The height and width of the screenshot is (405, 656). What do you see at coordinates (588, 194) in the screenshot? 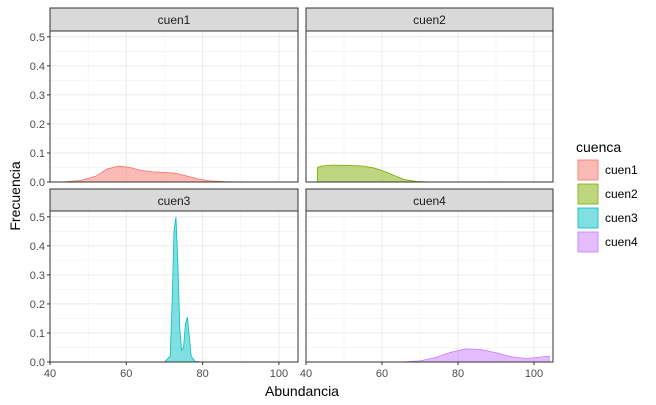
I see `legend-key-cuen2` at bounding box center [588, 194].